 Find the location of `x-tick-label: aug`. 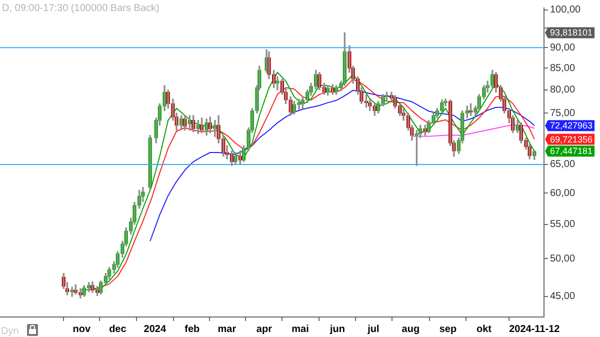

x-tick-label: aug is located at coordinates (411, 329).